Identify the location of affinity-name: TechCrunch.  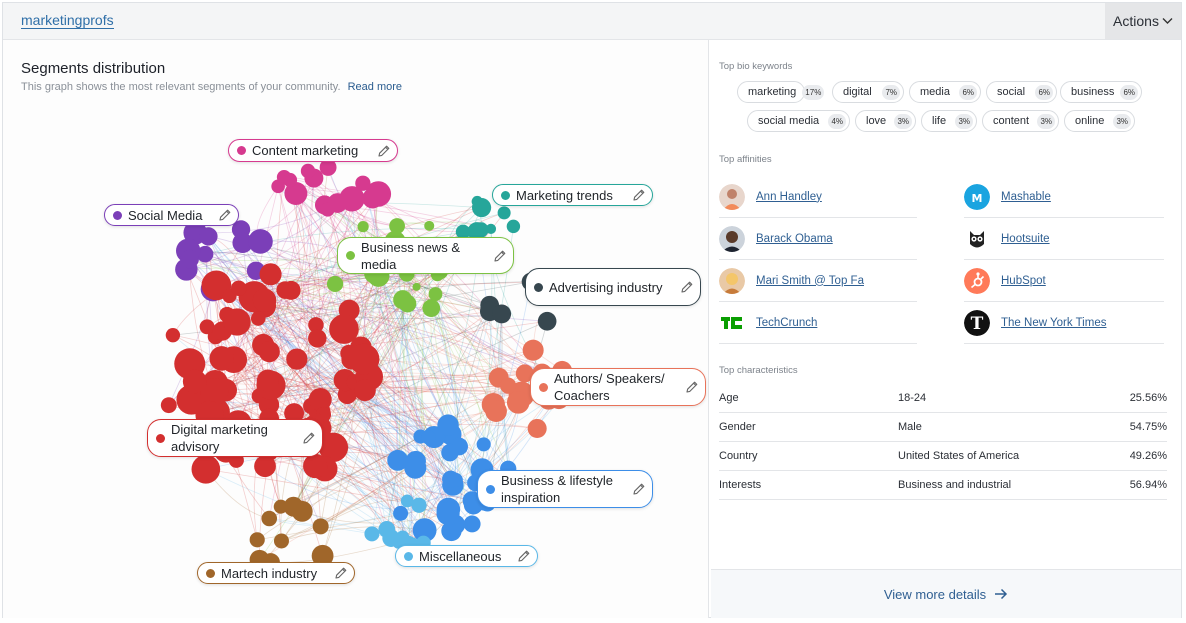
(787, 322).